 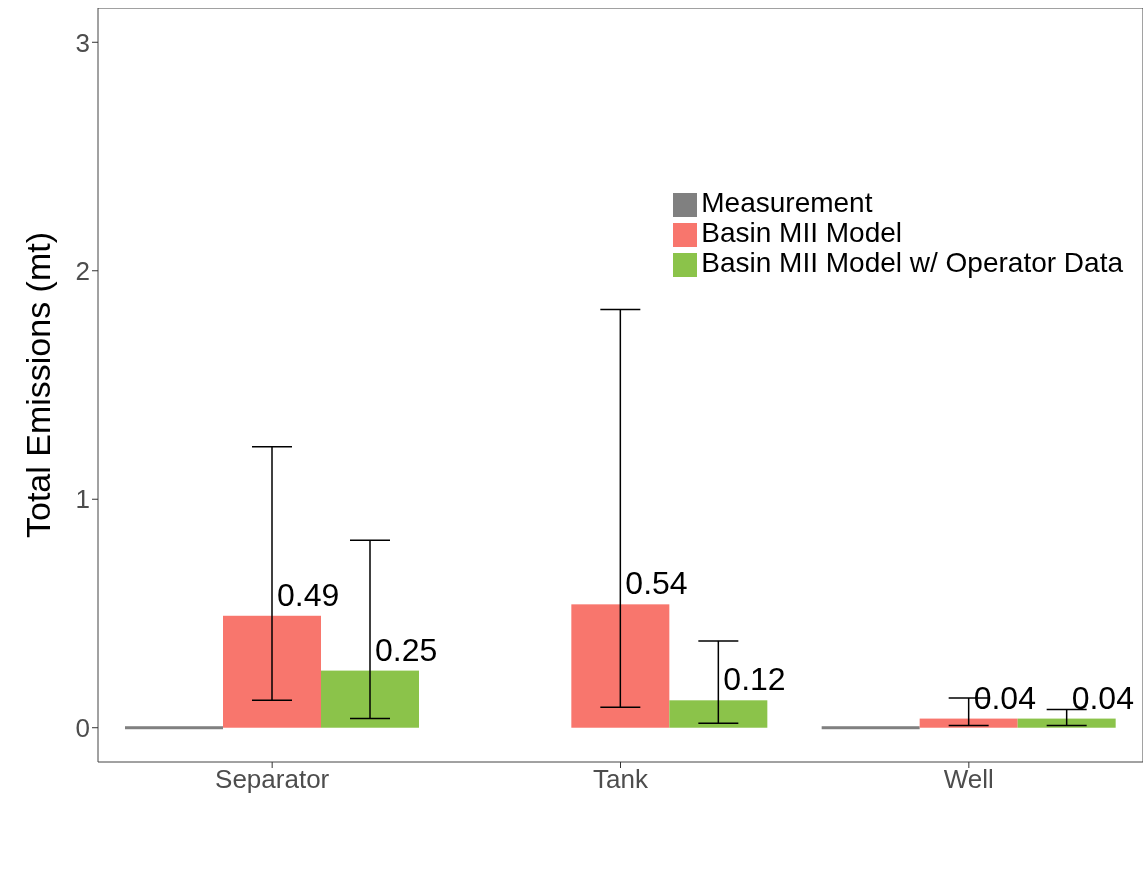 I want to click on data-label: 0.49, so click(x=308, y=594).